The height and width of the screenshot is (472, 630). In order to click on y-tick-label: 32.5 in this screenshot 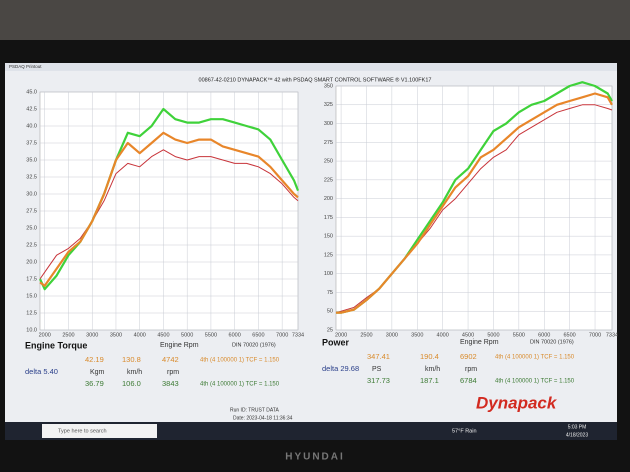, I will do `click(31, 177)`.